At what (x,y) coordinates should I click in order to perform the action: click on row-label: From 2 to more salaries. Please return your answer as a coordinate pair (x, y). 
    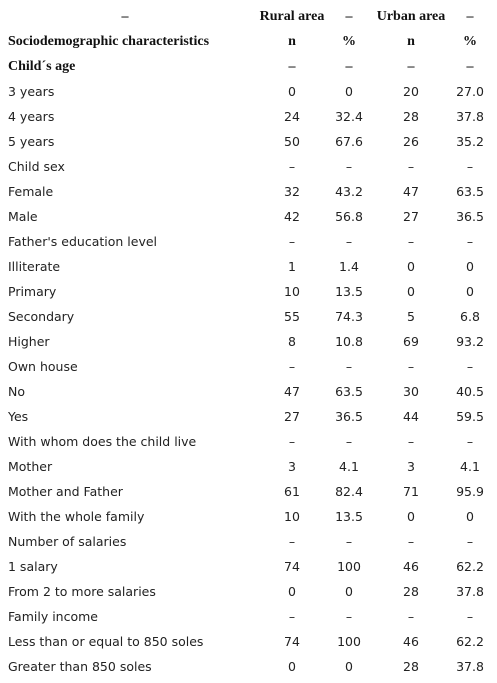
    Looking at the image, I should click on (82, 591).